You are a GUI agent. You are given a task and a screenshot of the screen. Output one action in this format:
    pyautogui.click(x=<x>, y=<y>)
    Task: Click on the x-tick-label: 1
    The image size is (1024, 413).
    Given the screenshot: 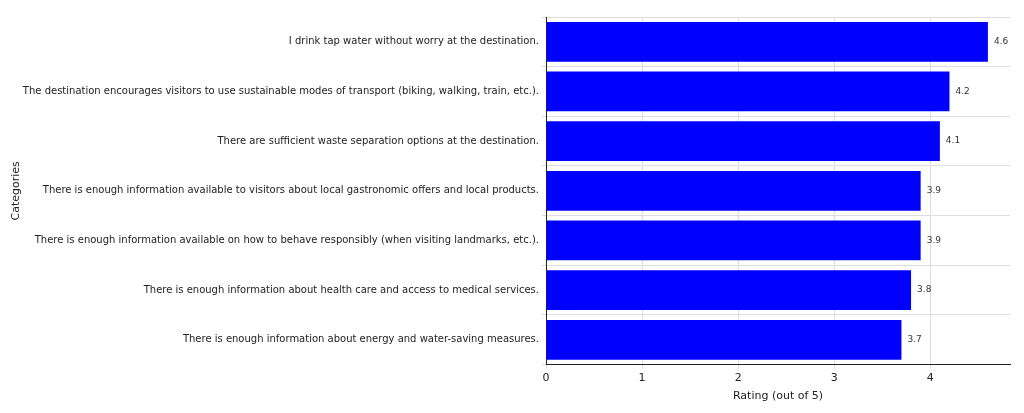 What is the action you would take?
    pyautogui.click(x=642, y=378)
    